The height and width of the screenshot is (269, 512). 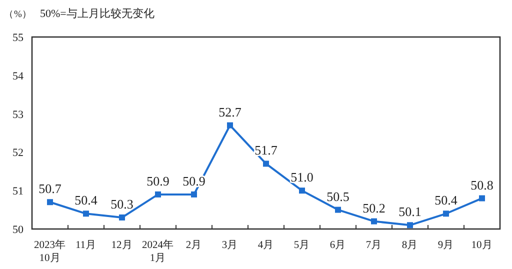 What do you see at coordinates (194, 245) in the screenshot?
I see `x-tick-label: 2月` at bounding box center [194, 245].